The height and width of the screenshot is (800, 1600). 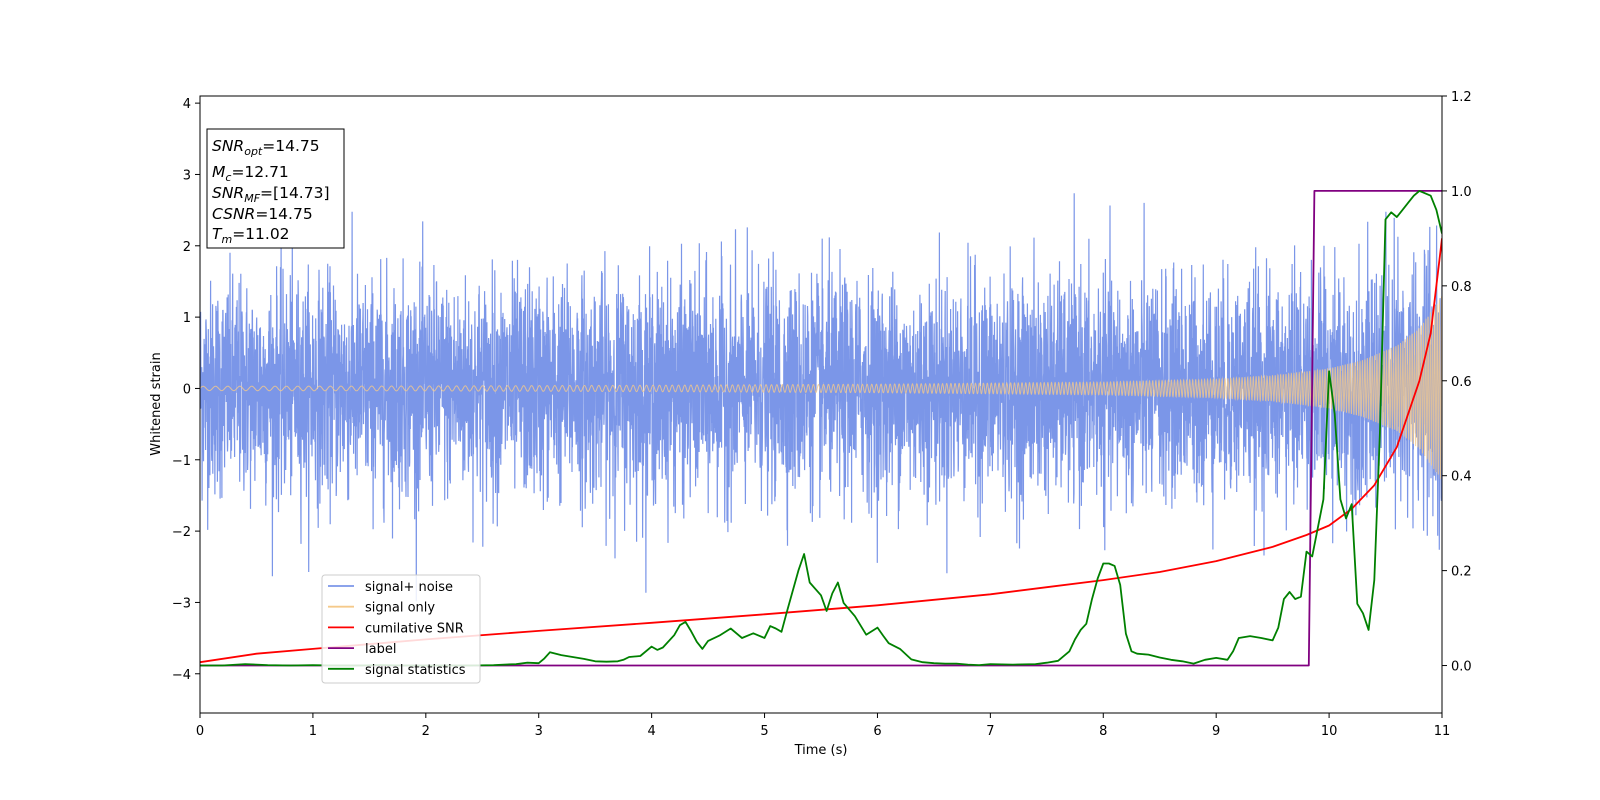 I want to click on y-tick-label: 2, so click(x=187, y=247).